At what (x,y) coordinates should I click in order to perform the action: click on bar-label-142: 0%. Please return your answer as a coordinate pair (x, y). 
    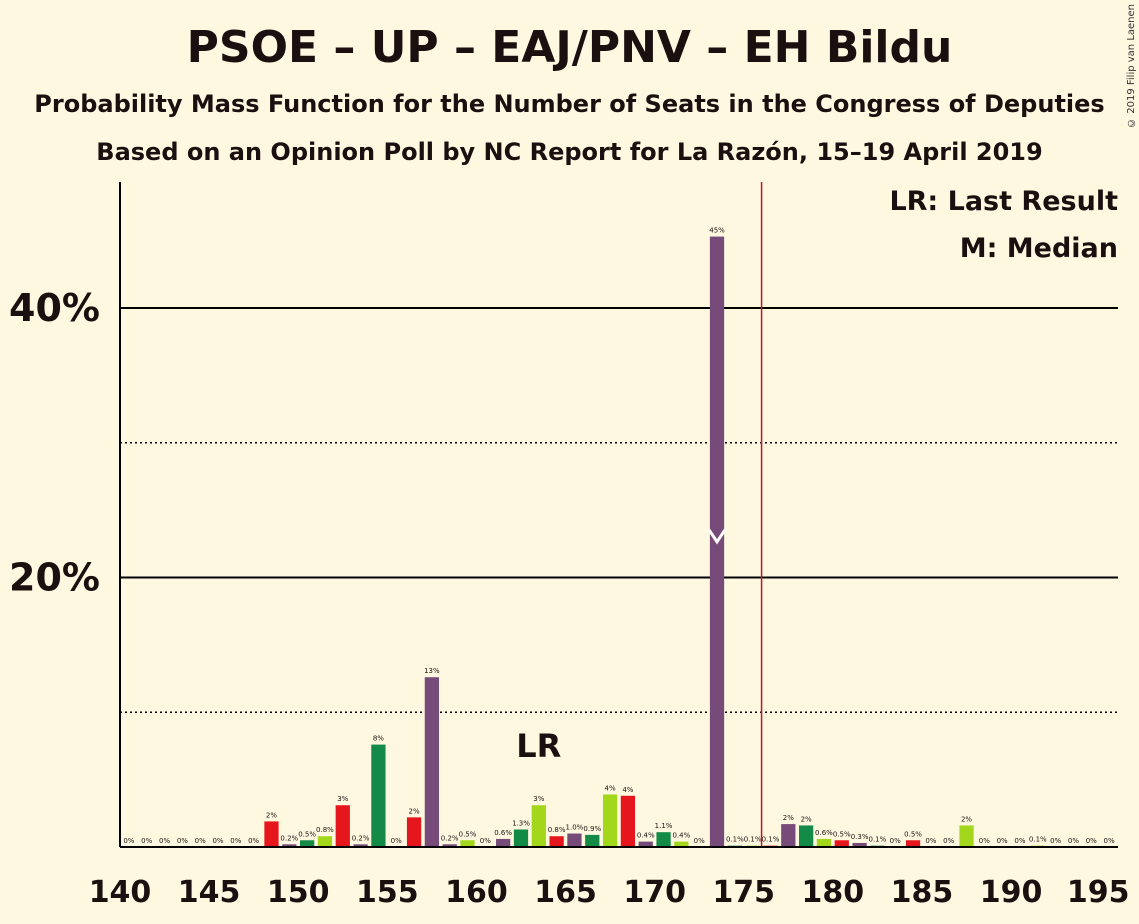
    Looking at the image, I should click on (164, 841).